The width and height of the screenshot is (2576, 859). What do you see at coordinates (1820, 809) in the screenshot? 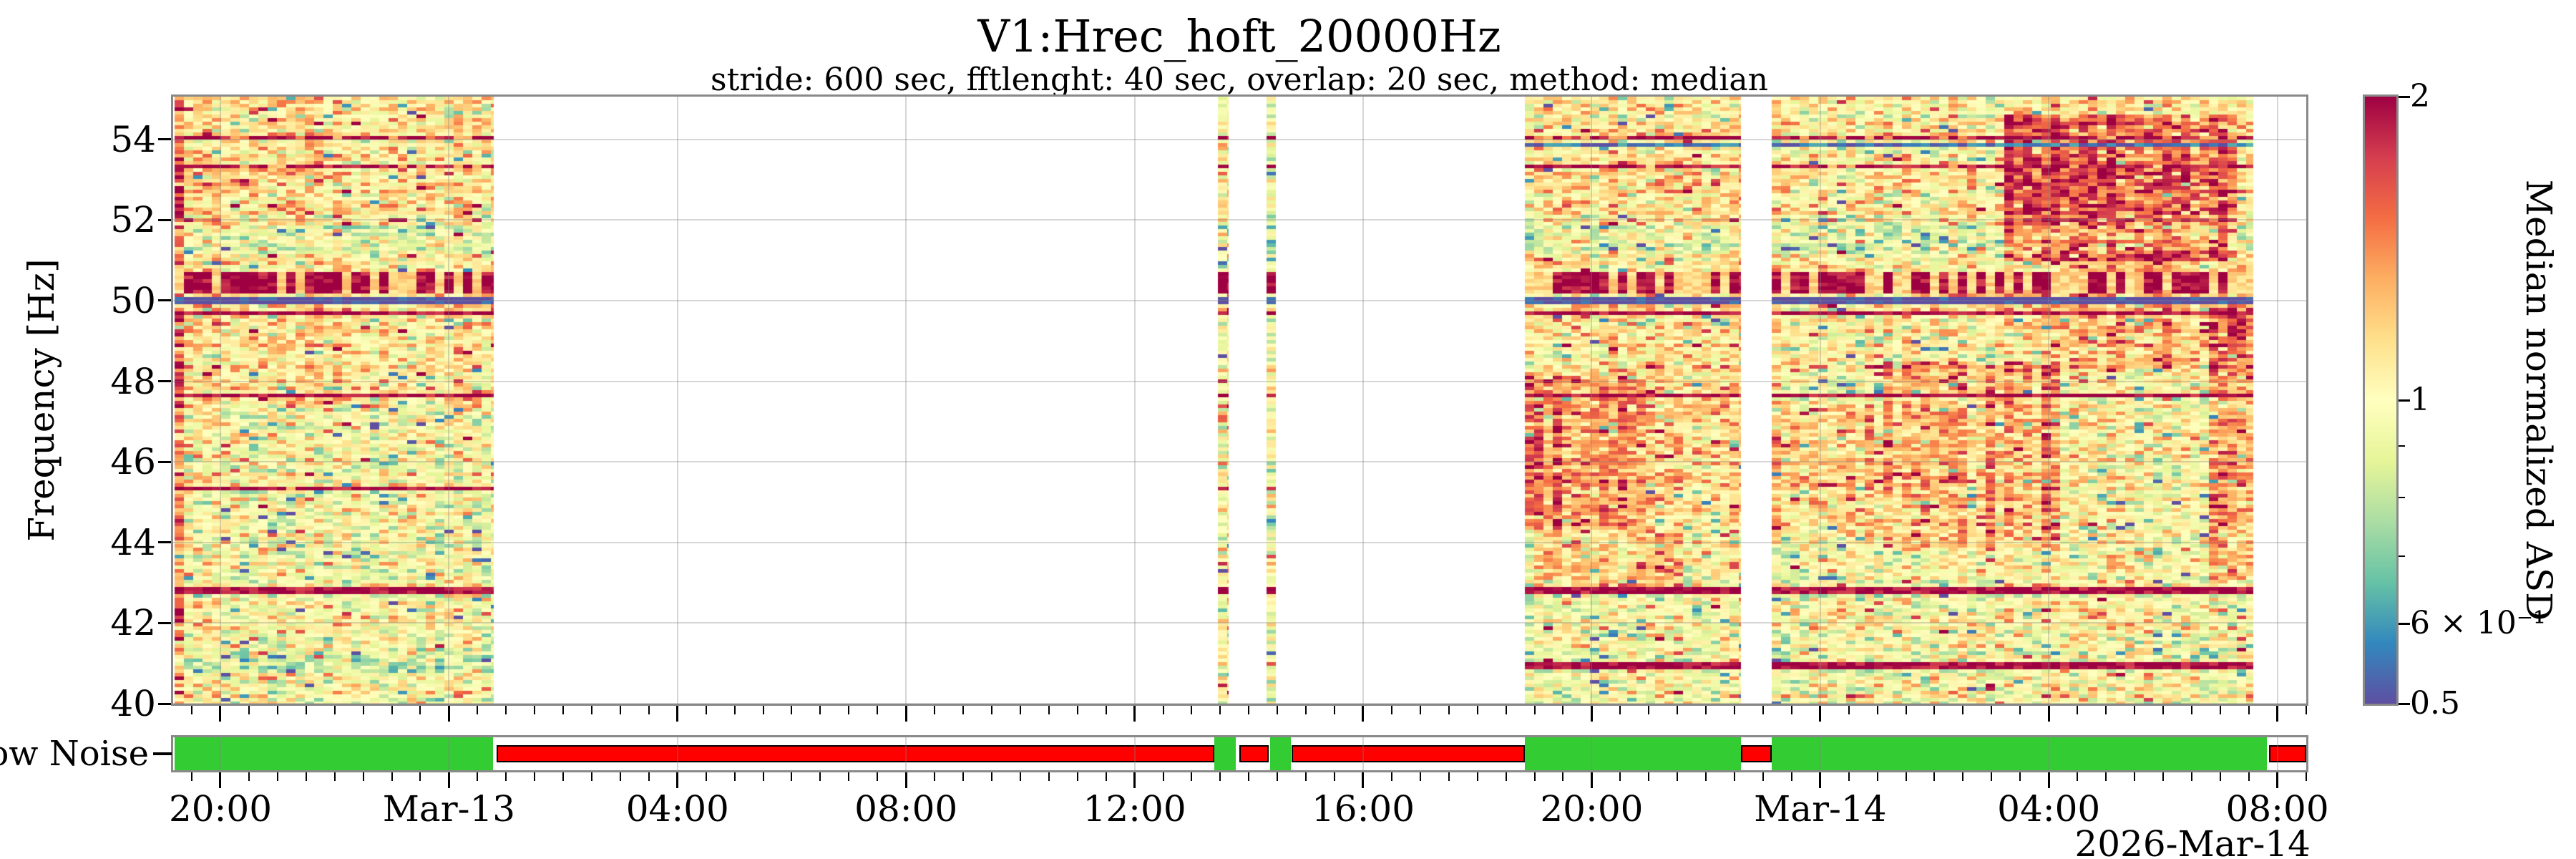
I see `x-tick-label: Mar-14` at bounding box center [1820, 809].